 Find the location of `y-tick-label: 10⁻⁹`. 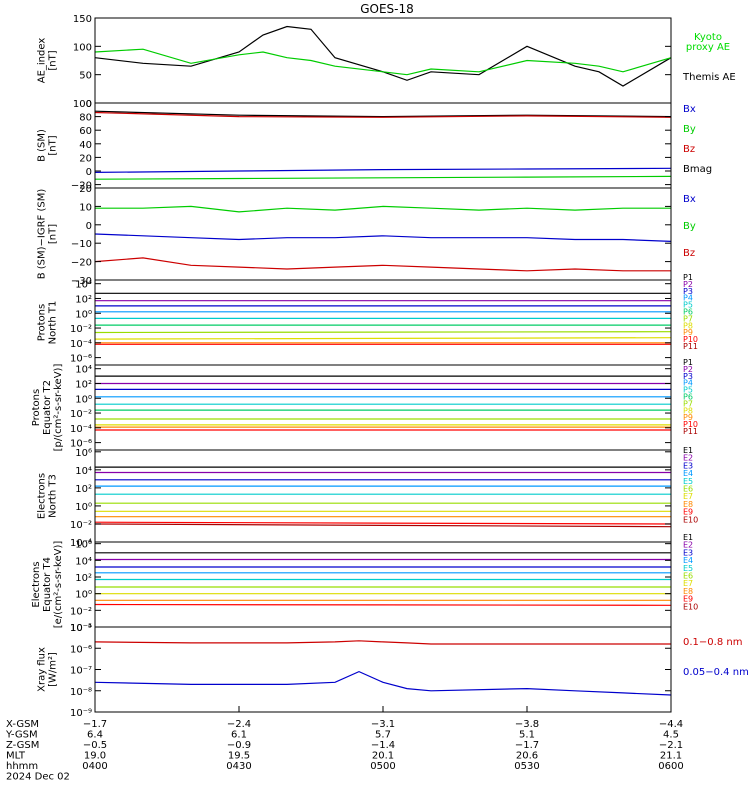

y-tick-label: 10⁻⁹ is located at coordinates (81, 713).